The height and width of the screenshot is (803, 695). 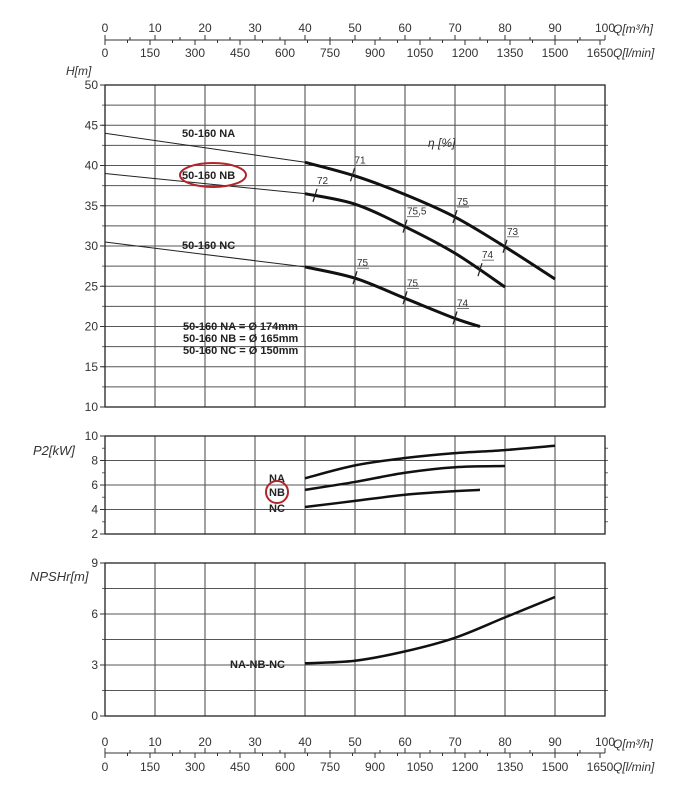 I want to click on series-curve-thin-50-160-na, so click(x=205, y=147).